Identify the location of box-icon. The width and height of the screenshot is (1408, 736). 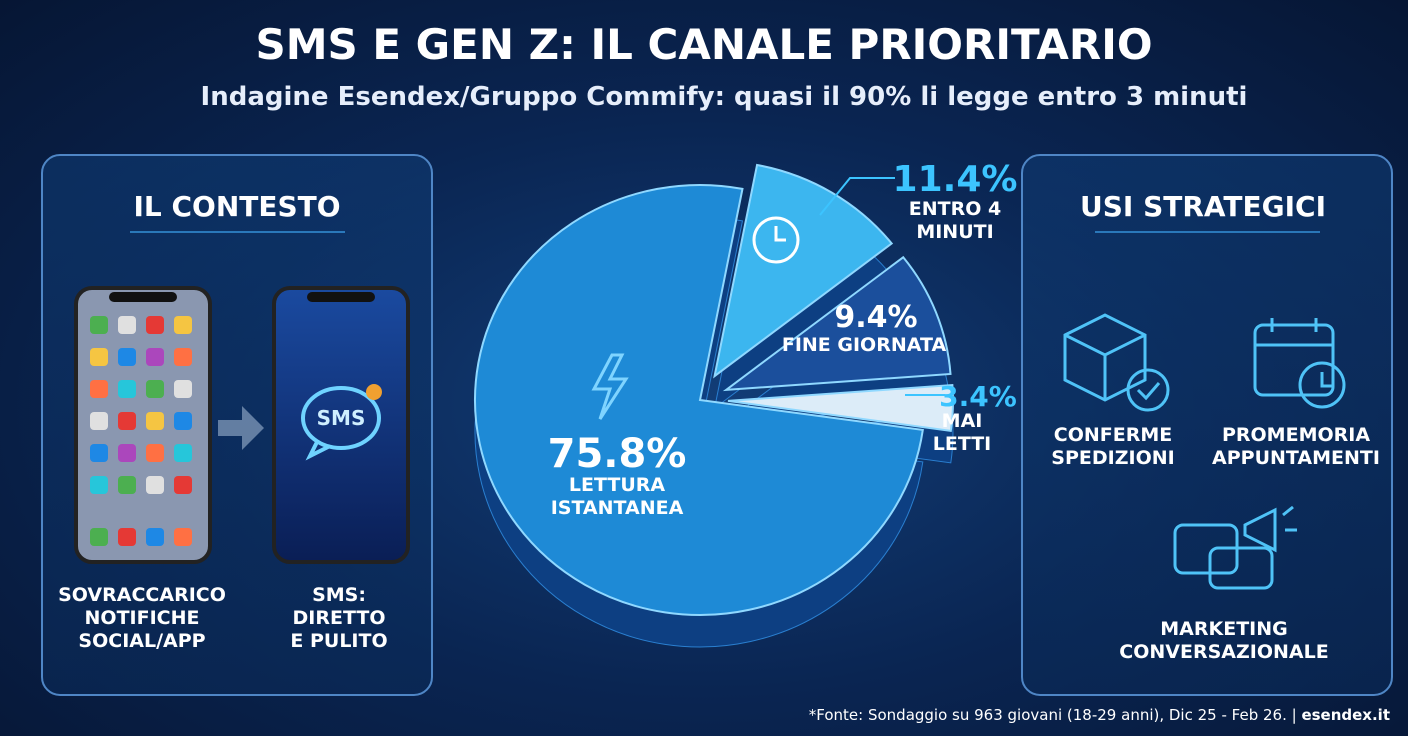
(1105, 357).